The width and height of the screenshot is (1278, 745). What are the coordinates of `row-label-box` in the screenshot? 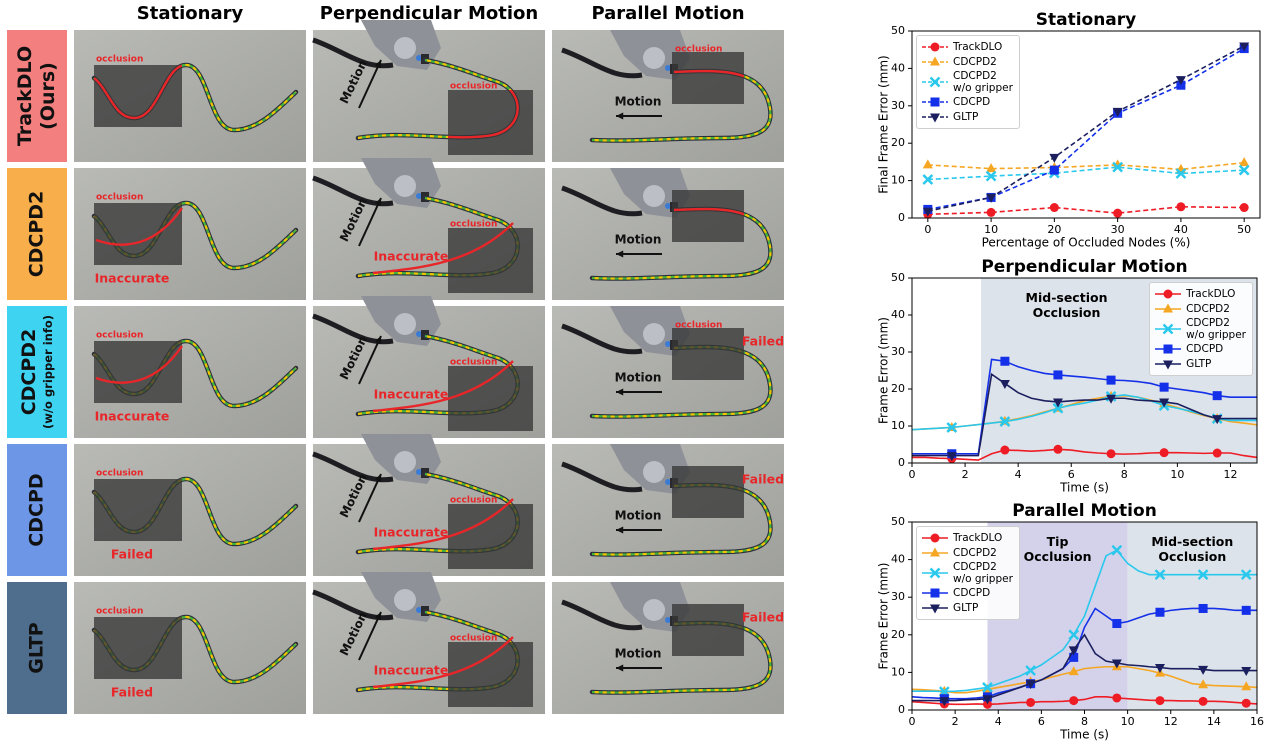 It's located at (37, 372).